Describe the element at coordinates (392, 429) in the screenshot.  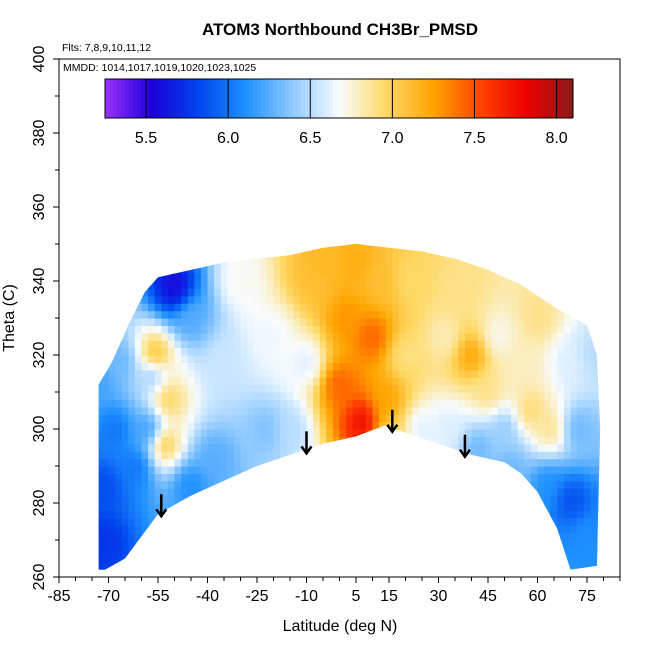
I see `down-arrow-icon` at that location.